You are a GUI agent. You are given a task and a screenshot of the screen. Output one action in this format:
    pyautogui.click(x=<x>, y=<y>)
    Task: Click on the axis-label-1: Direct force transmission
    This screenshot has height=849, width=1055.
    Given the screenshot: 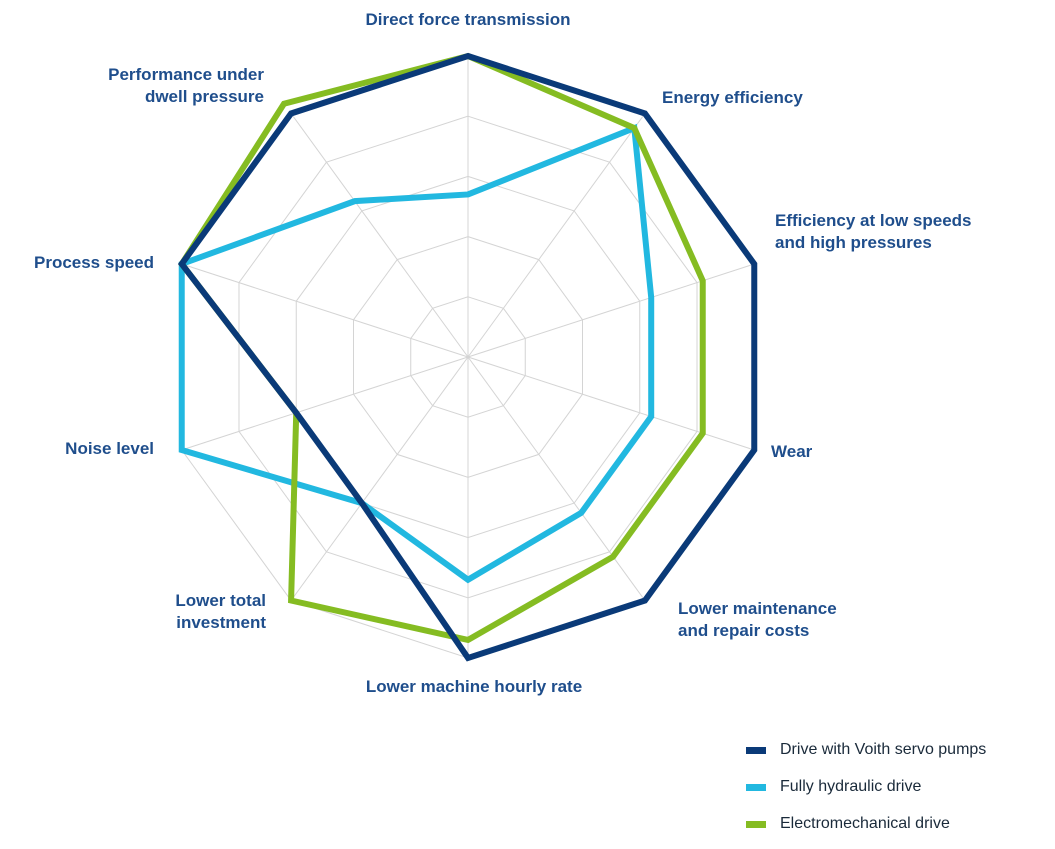 What is the action you would take?
    pyautogui.click(x=468, y=19)
    